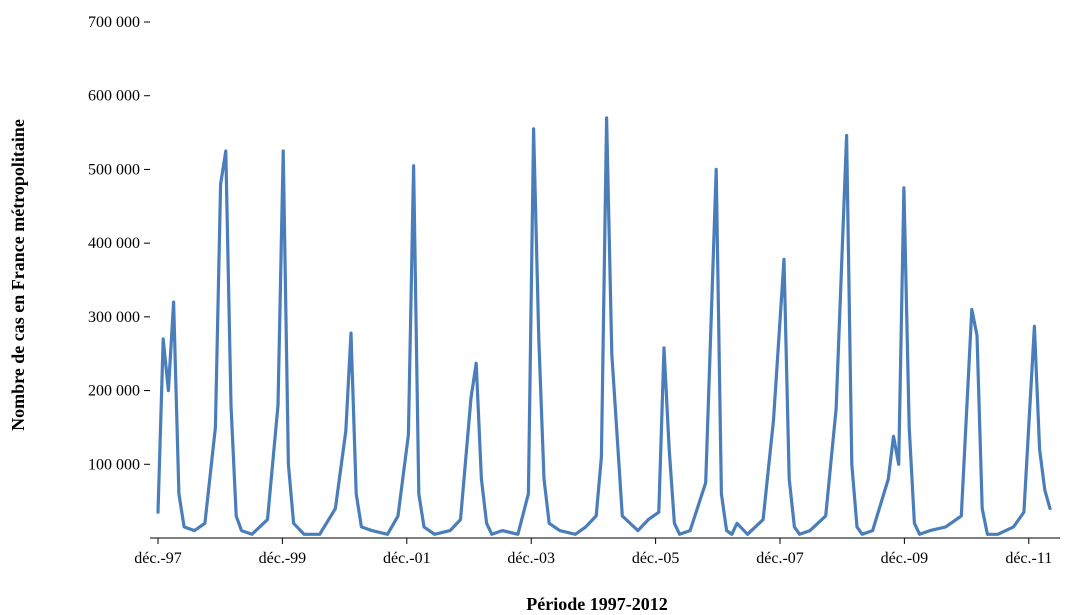  I want to click on y-axis-title: Nombre de cas en France métropolitaine, so click(18, 275).